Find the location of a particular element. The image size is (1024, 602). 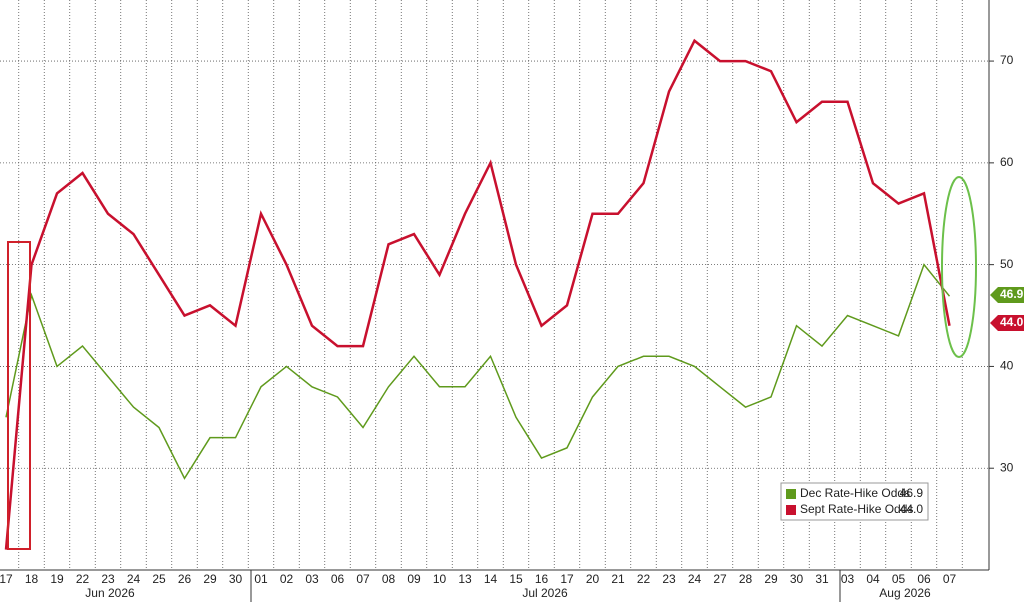

x-tick-label: 26 is located at coordinates (185, 579).